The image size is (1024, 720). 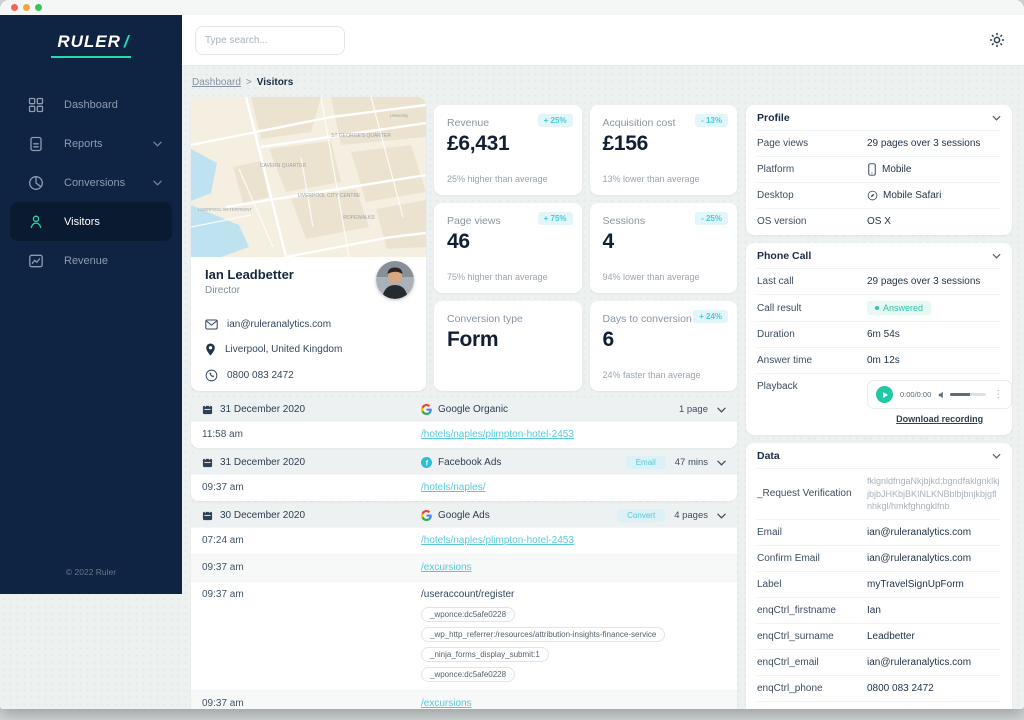 What do you see at coordinates (900, 688) in the screenshot?
I see `panel-row-value-text: 0800 083 2472` at bounding box center [900, 688].